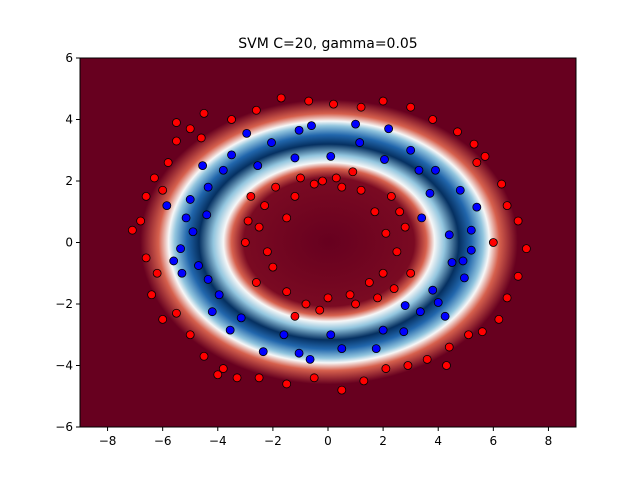 This screenshot has height=480, width=640. I want to click on y-tick-label: −6, so click(64, 427).